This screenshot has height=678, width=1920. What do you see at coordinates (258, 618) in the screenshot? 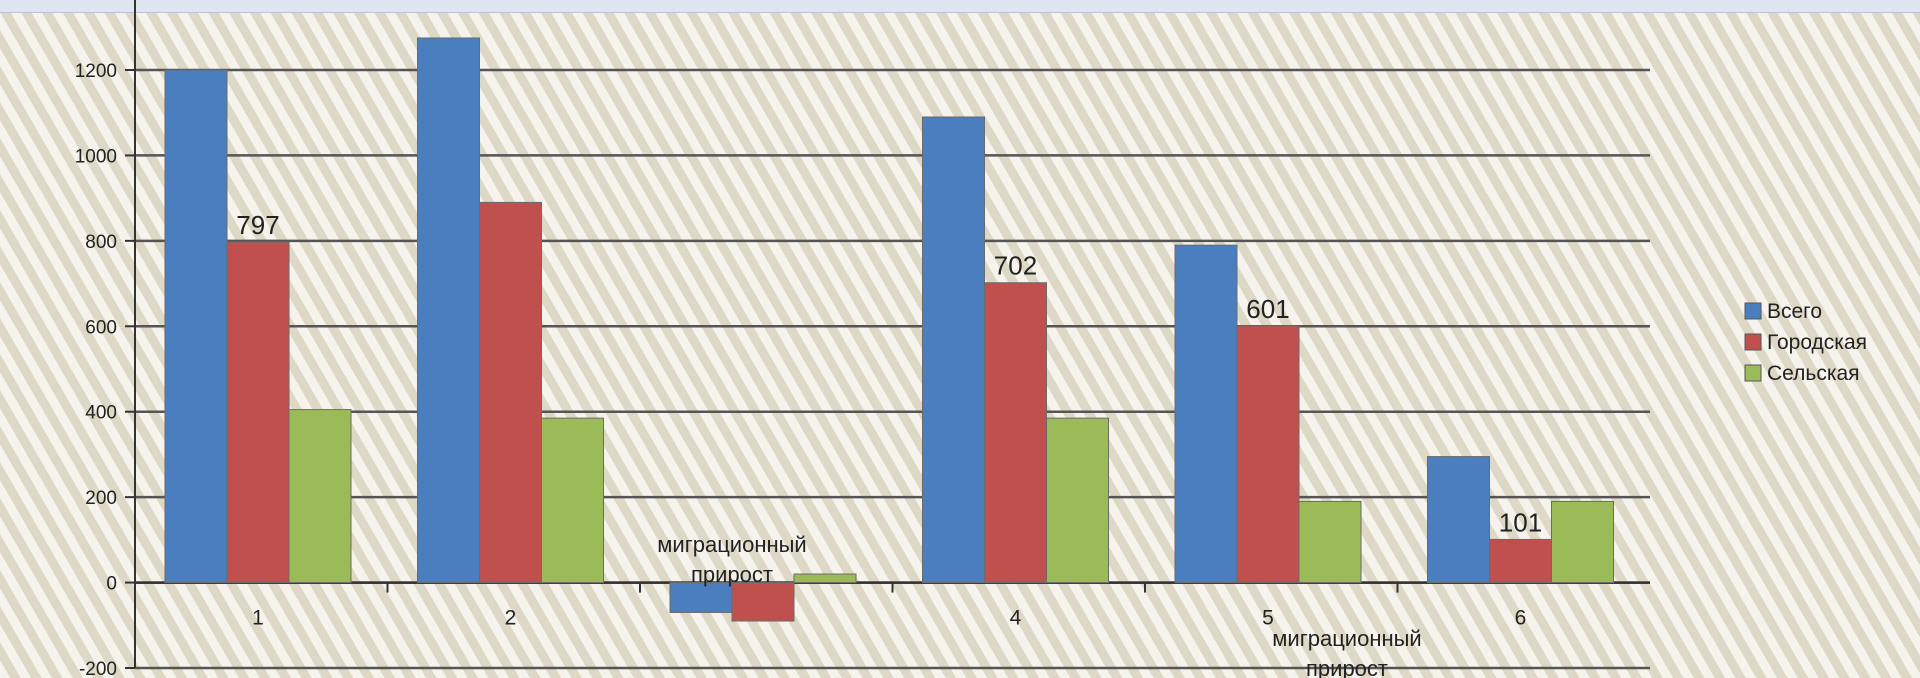
I see `x-tick-label: 1` at bounding box center [258, 618].